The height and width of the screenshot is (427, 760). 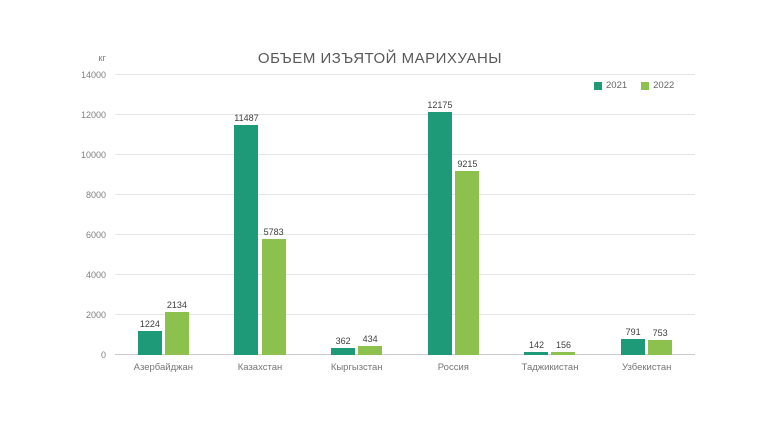 What do you see at coordinates (93, 115) in the screenshot?
I see `y-tick-label: 12000` at bounding box center [93, 115].